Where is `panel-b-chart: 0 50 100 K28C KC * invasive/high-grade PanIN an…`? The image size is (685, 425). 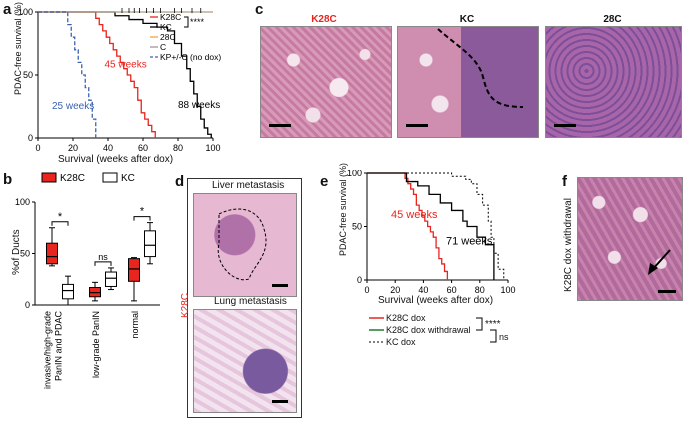
panel-b-chart: 0 50 100 K28C KC * invasive/high-grade PanIN an… is located at coordinates (87, 280).